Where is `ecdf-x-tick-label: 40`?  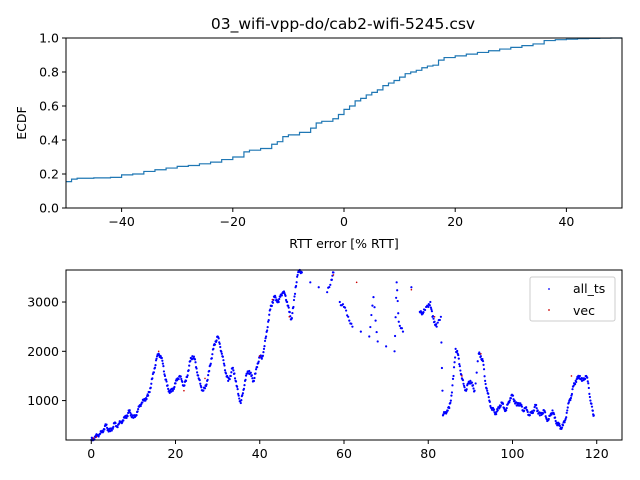
ecdf-x-tick-label: 40 is located at coordinates (566, 221).